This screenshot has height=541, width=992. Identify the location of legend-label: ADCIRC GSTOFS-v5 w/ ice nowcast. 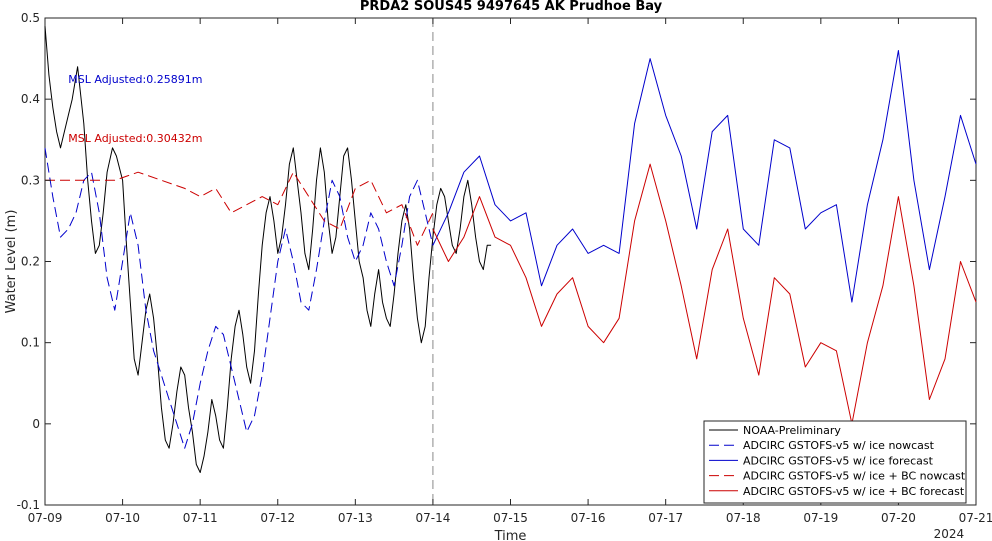
(839, 445).